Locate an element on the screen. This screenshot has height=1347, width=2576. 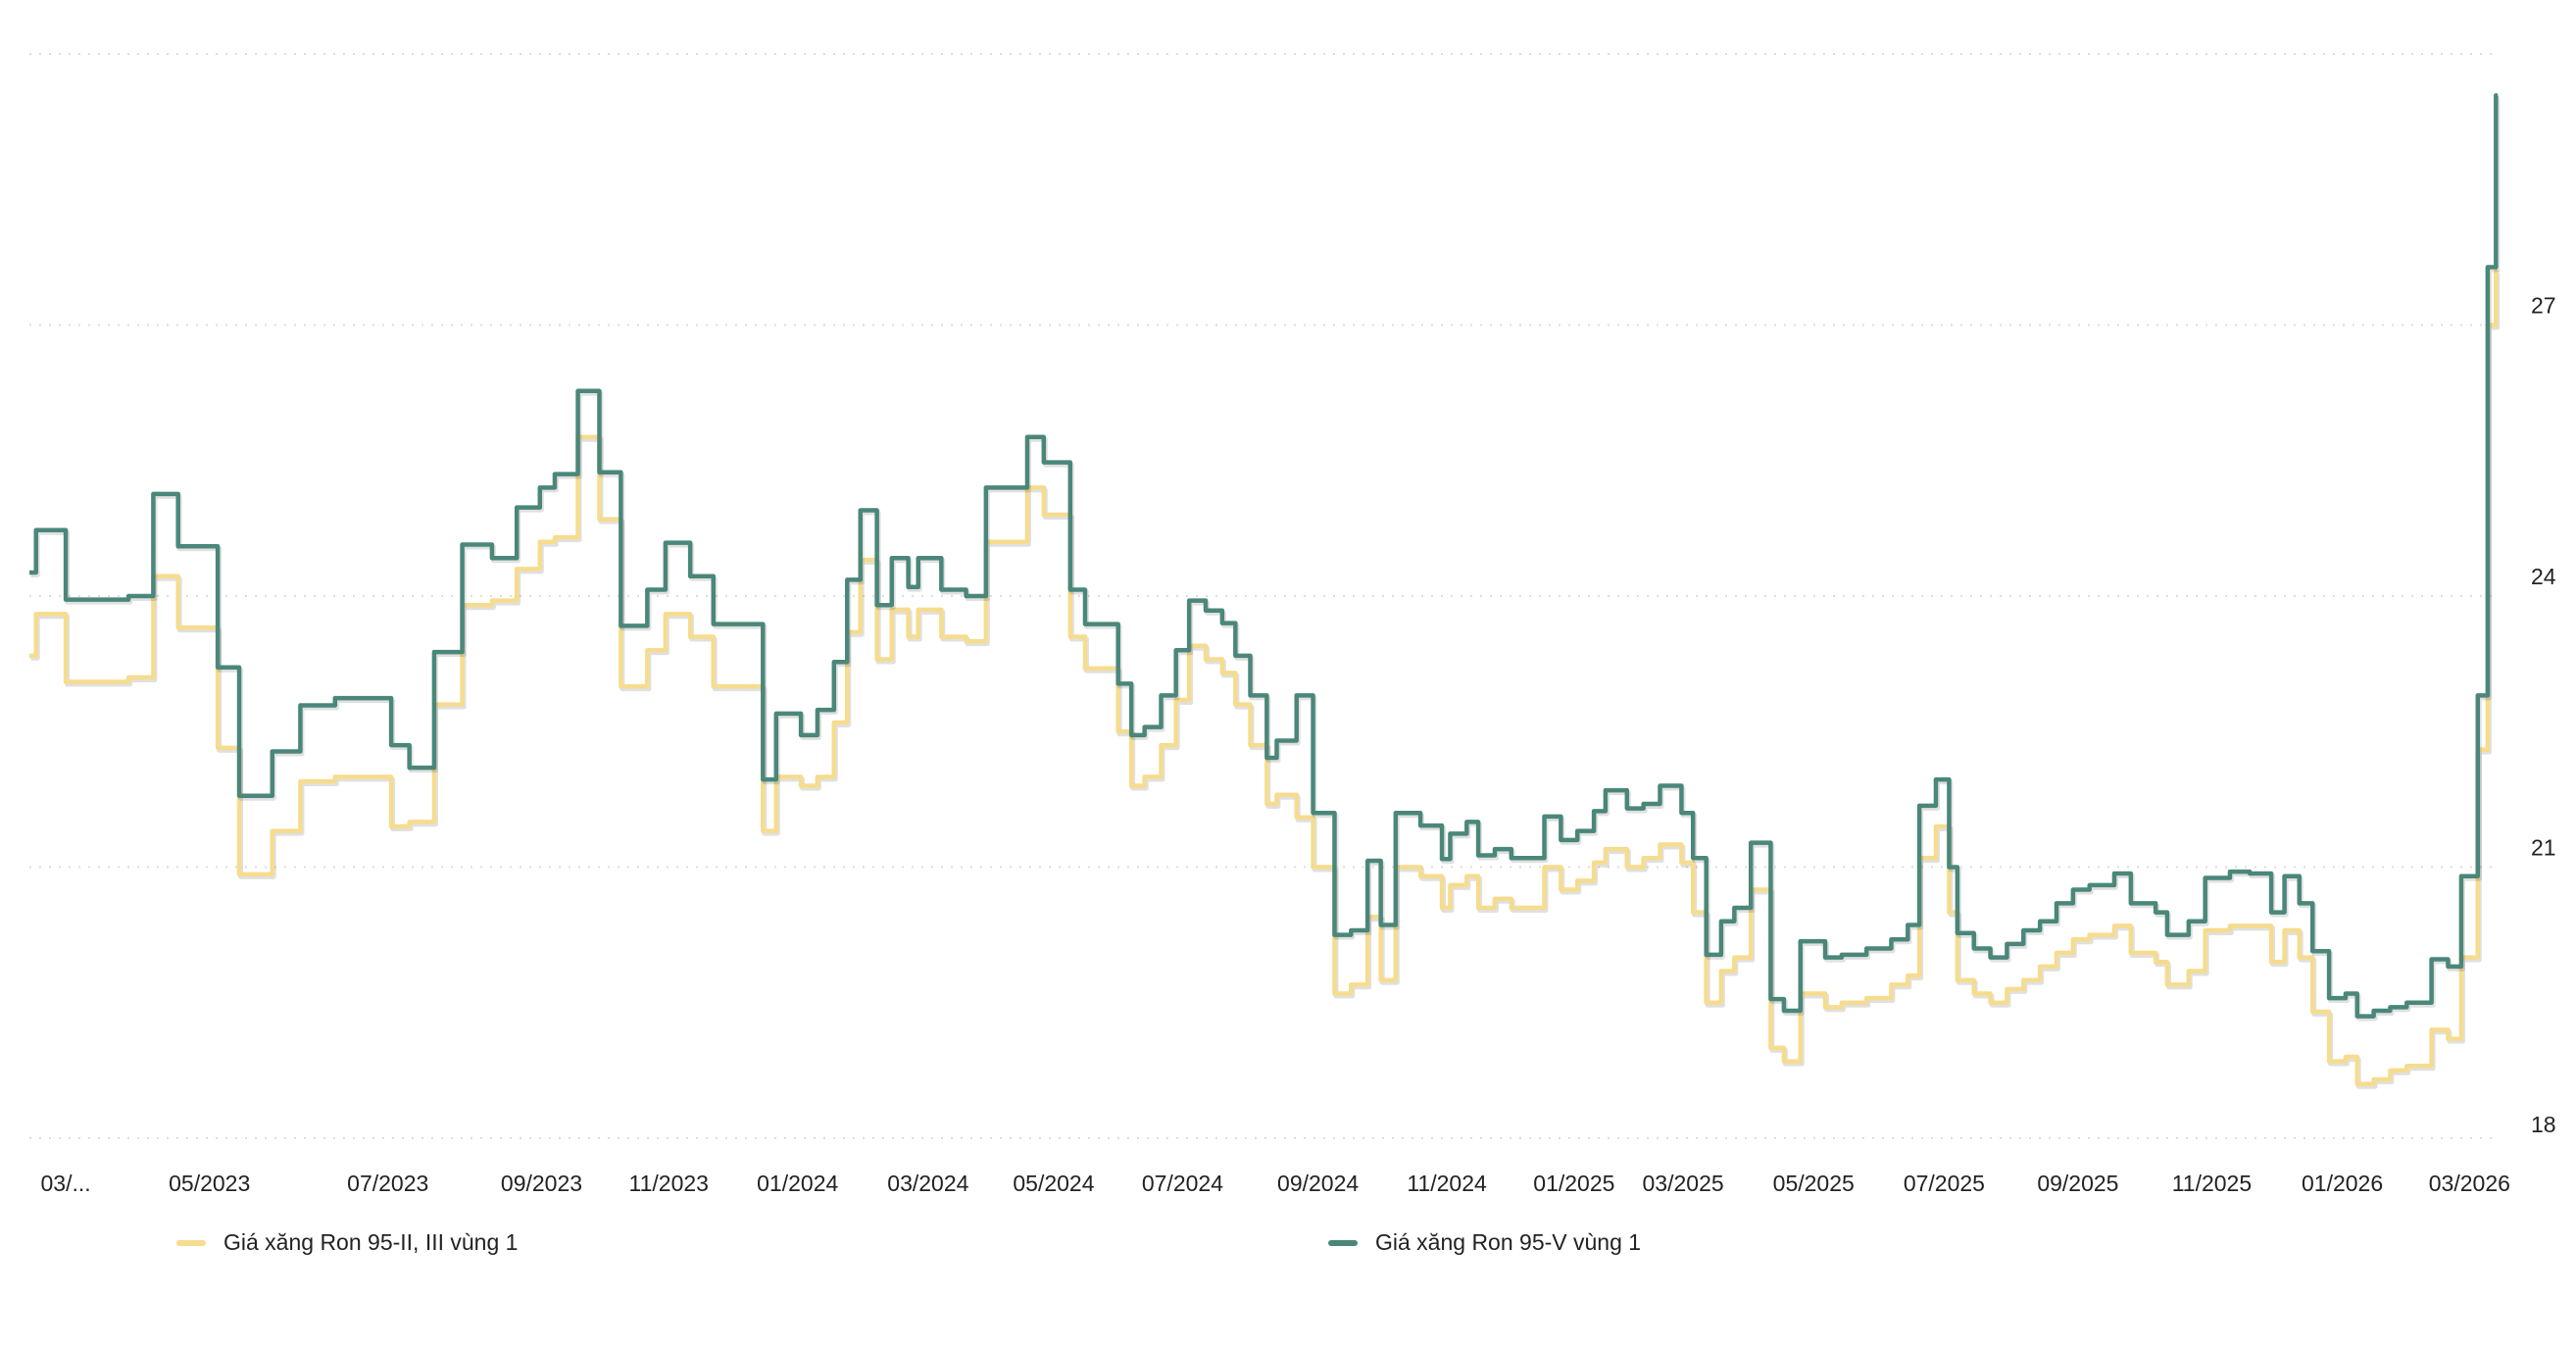
legend-swatch-ron95-v is located at coordinates (1343, 1242).